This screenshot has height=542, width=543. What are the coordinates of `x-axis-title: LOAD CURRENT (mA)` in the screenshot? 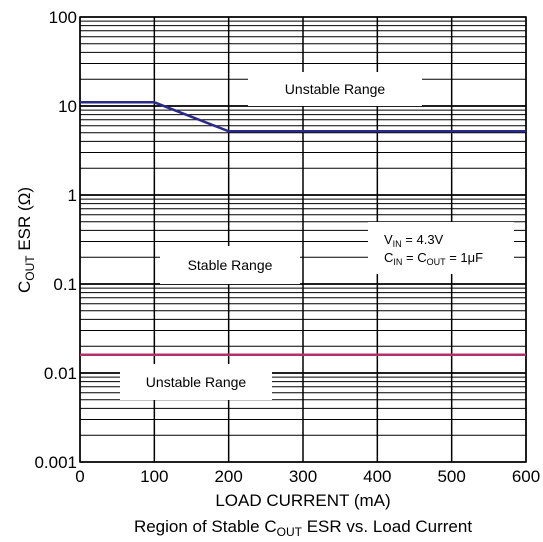 It's located at (302, 500).